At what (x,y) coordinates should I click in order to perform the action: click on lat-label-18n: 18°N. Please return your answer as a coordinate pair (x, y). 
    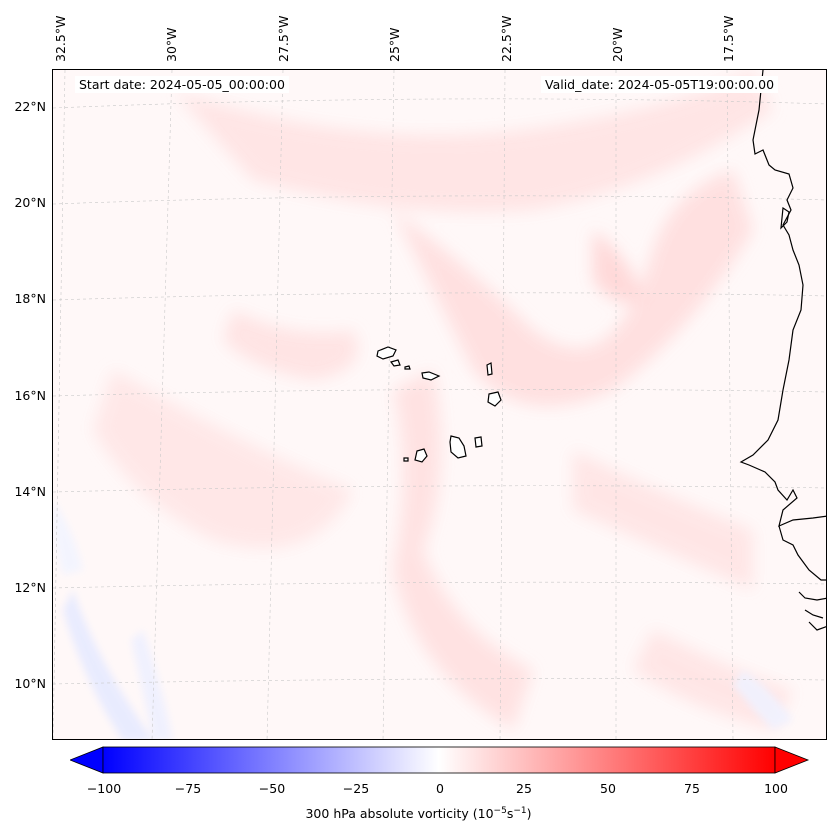
    Looking at the image, I should click on (30, 298).